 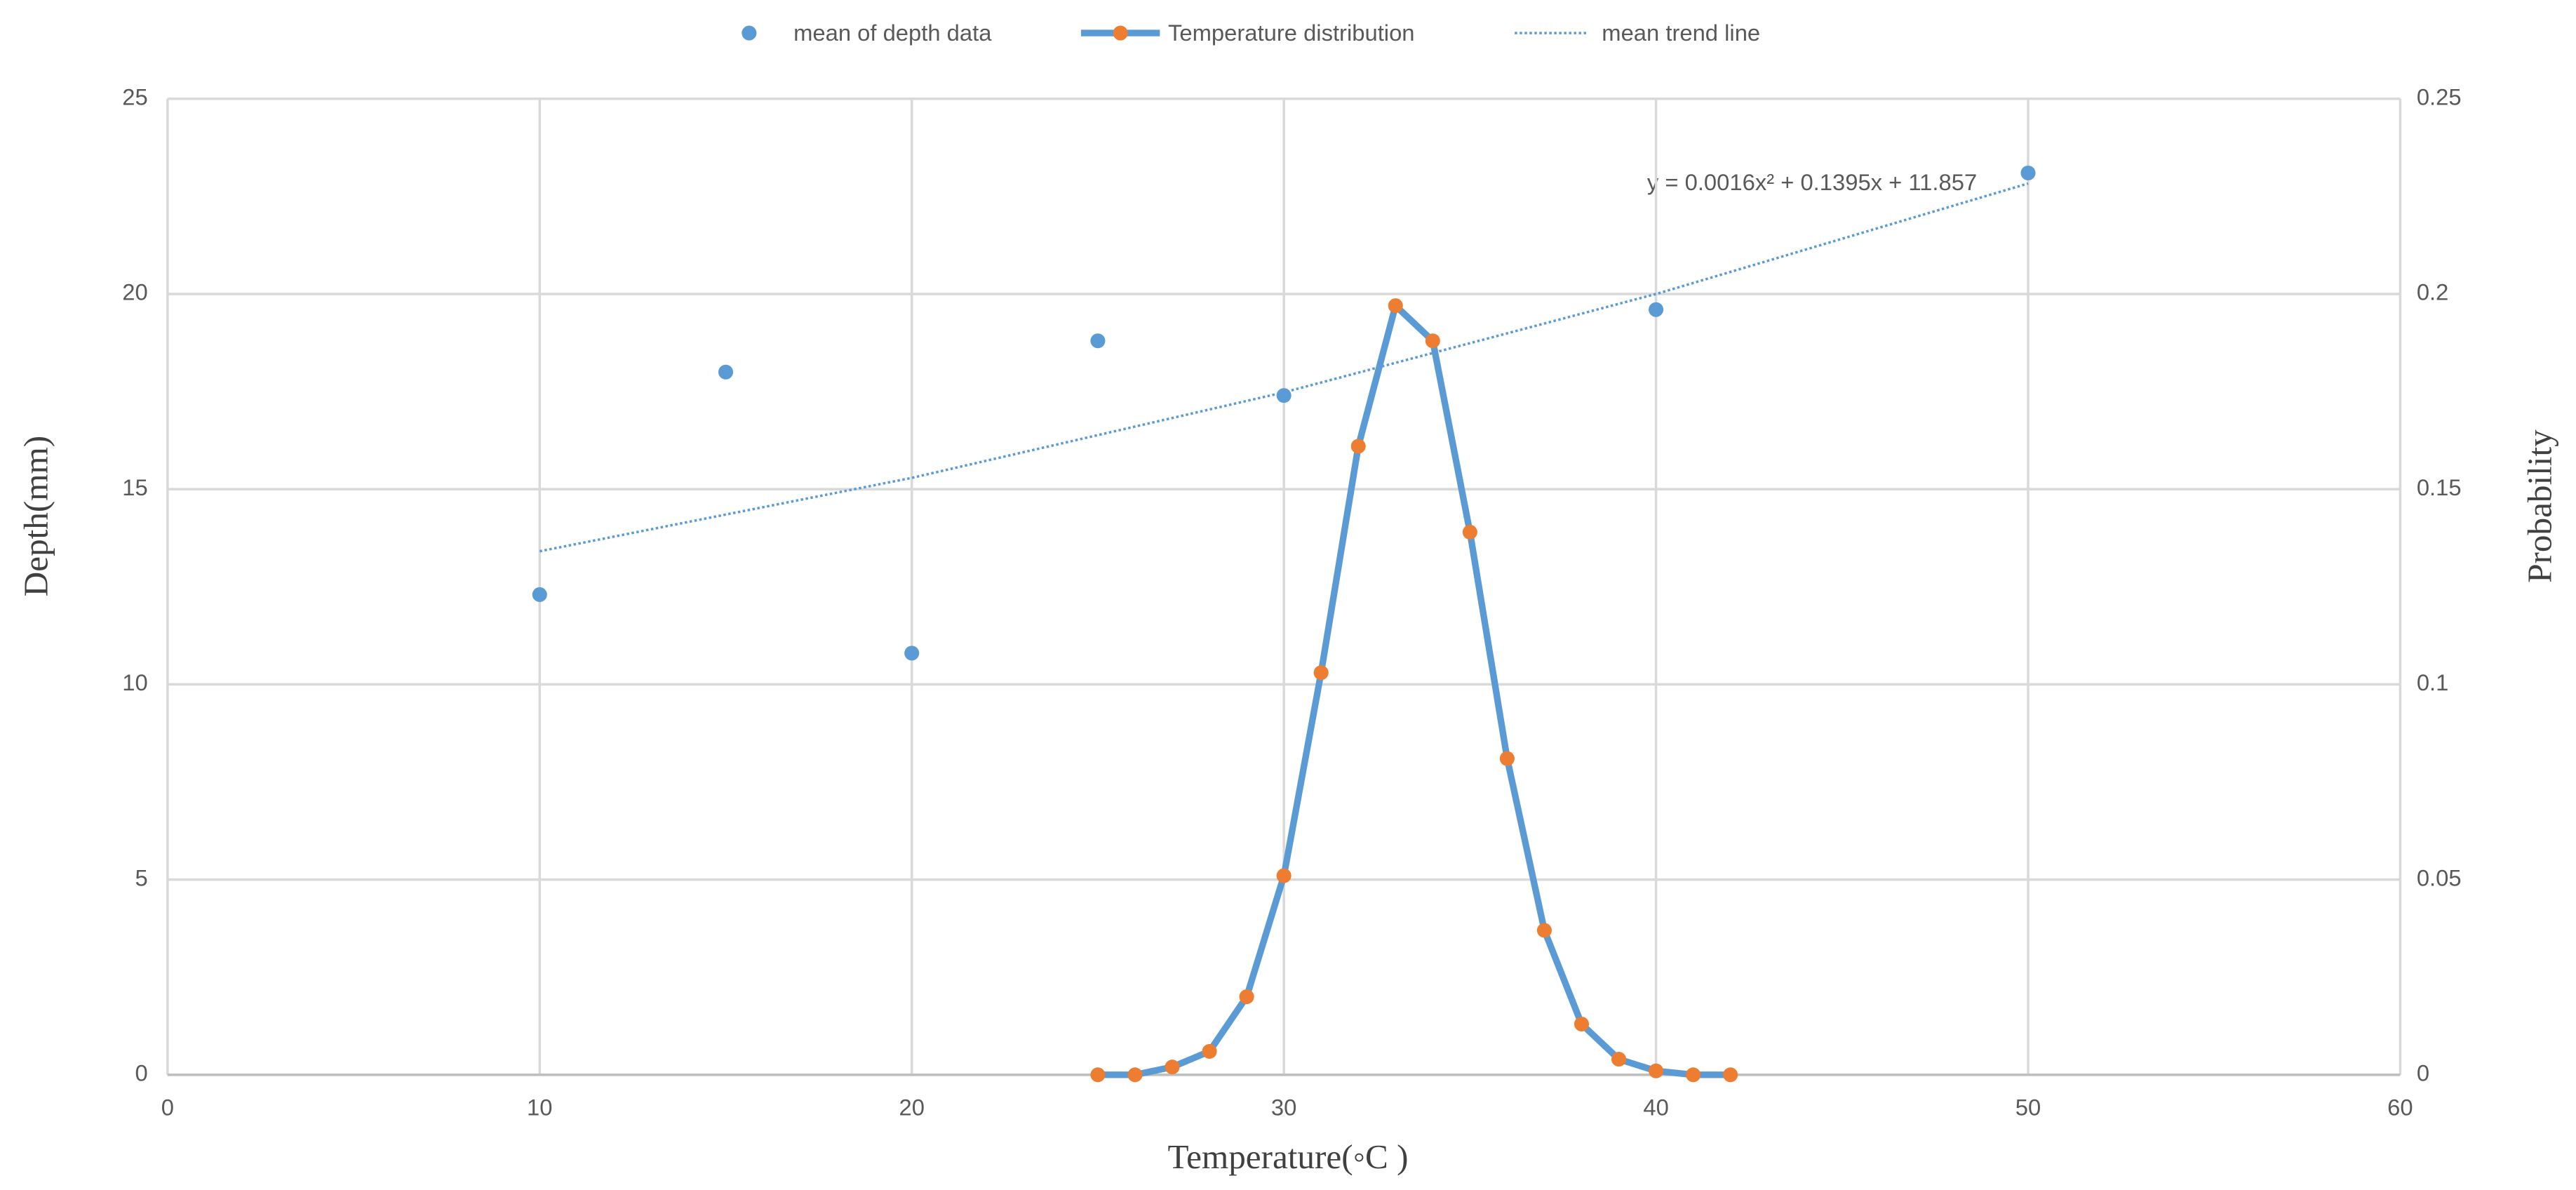 What do you see at coordinates (134, 96) in the screenshot?
I see `y-tick-label: 25` at bounding box center [134, 96].